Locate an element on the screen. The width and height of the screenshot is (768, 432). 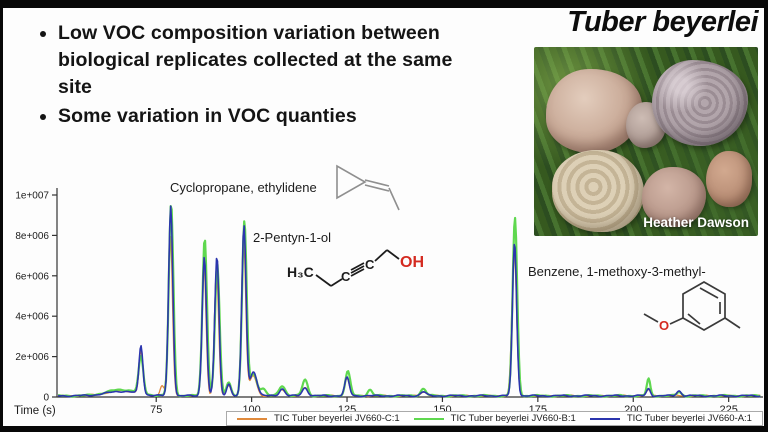
legend-swatch-green is located at coordinates (428, 418).